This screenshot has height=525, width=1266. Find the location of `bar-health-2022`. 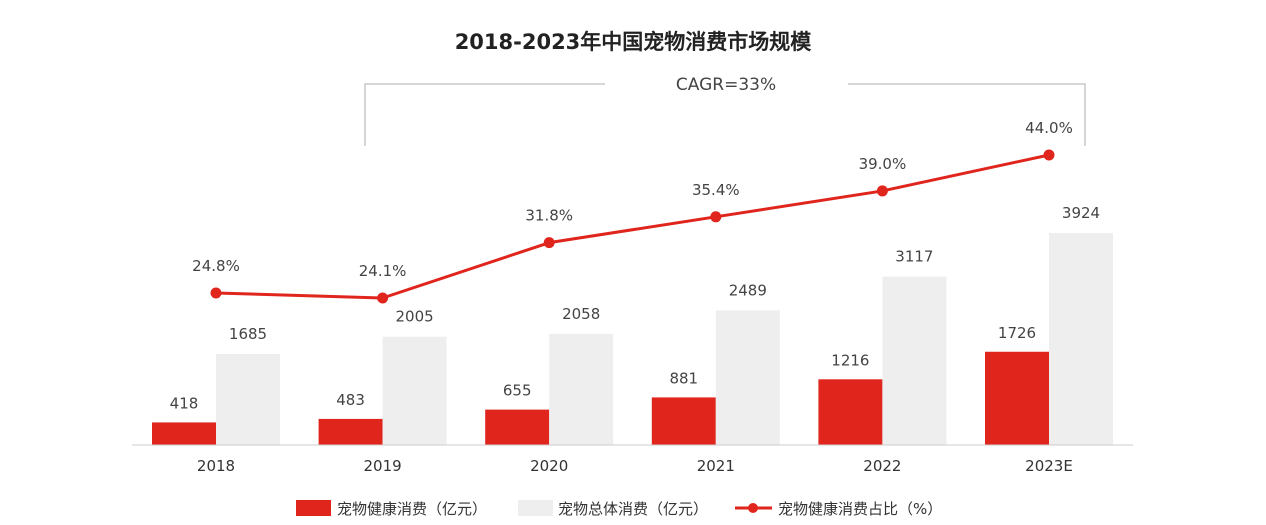

bar-health-2022 is located at coordinates (850, 412).